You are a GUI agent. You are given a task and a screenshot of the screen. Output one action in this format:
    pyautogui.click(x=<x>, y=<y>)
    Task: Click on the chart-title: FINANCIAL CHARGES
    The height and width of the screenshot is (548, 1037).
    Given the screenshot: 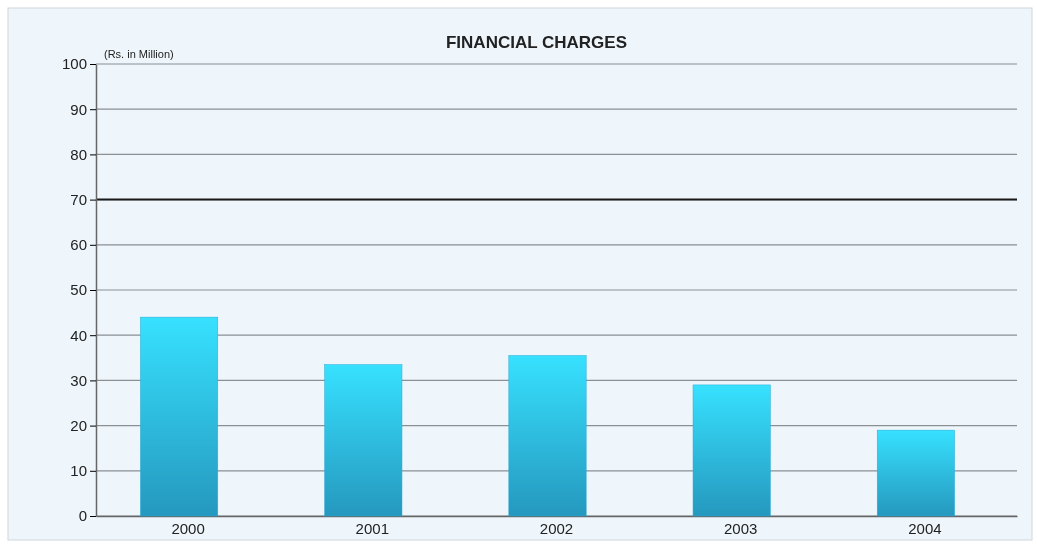 What is the action you would take?
    pyautogui.click(x=536, y=42)
    